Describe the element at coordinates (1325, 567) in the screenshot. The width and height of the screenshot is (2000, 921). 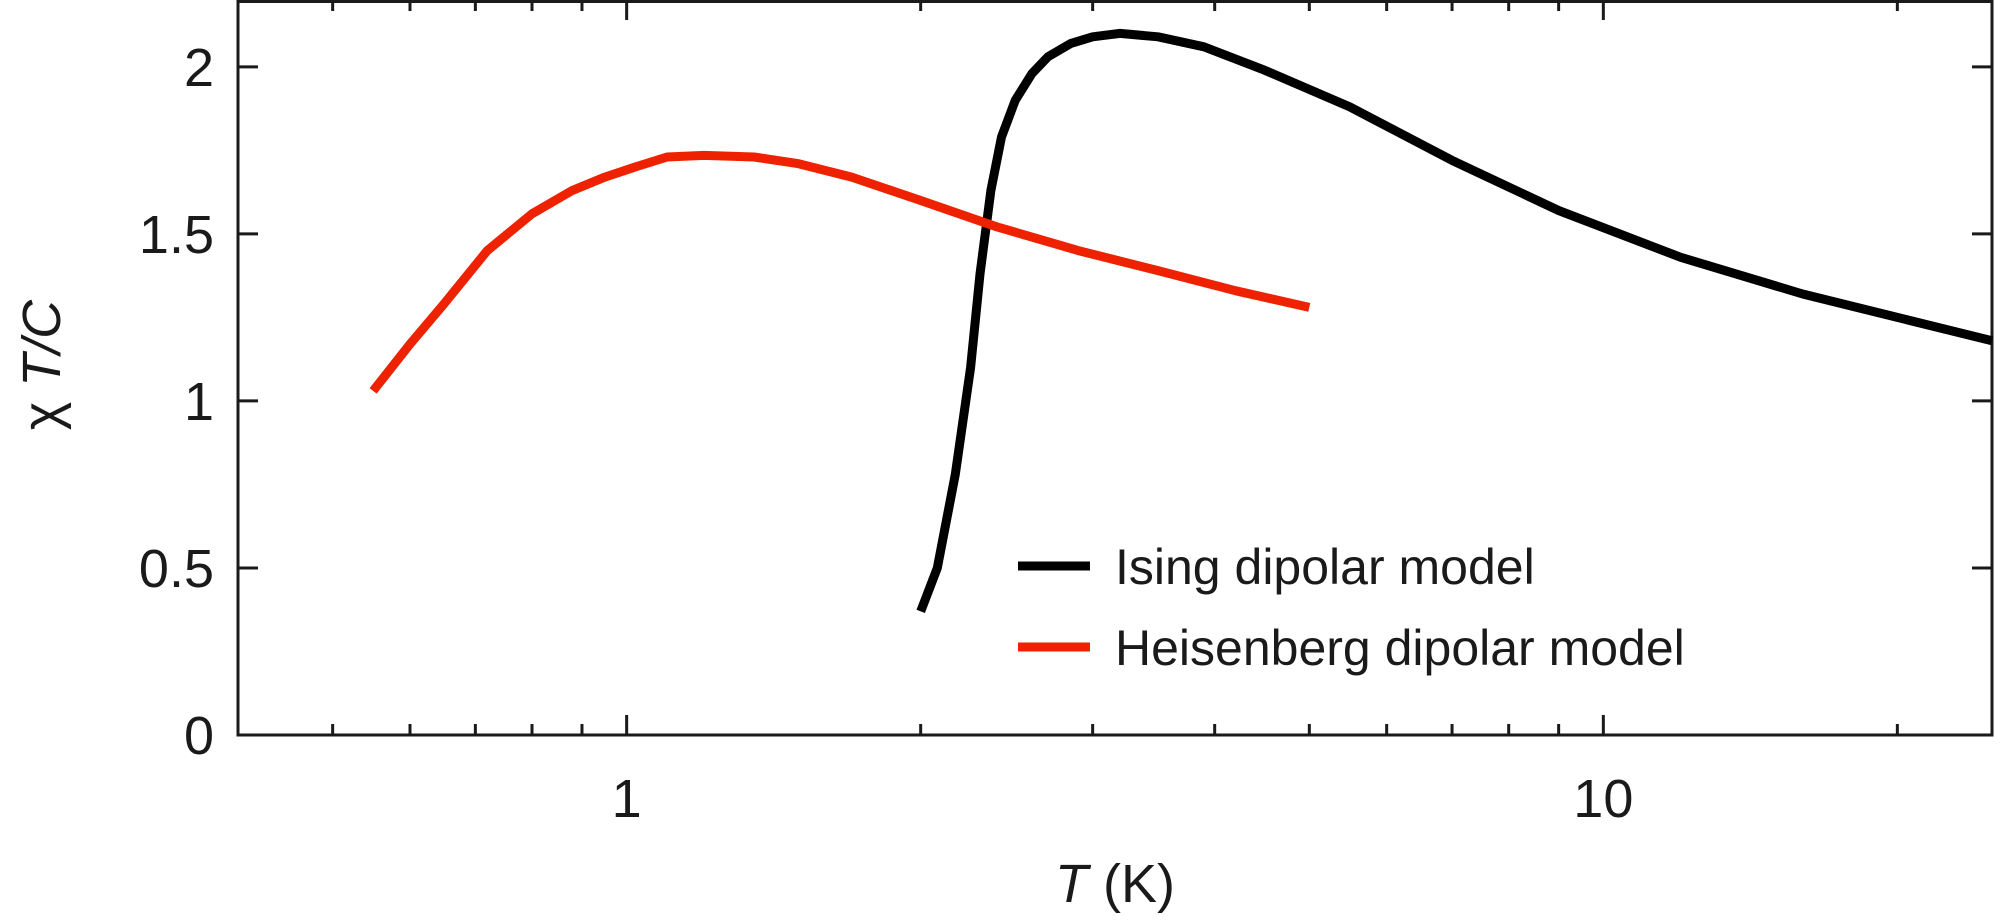
I see `legend-label-1: Ising dipolar model` at that location.